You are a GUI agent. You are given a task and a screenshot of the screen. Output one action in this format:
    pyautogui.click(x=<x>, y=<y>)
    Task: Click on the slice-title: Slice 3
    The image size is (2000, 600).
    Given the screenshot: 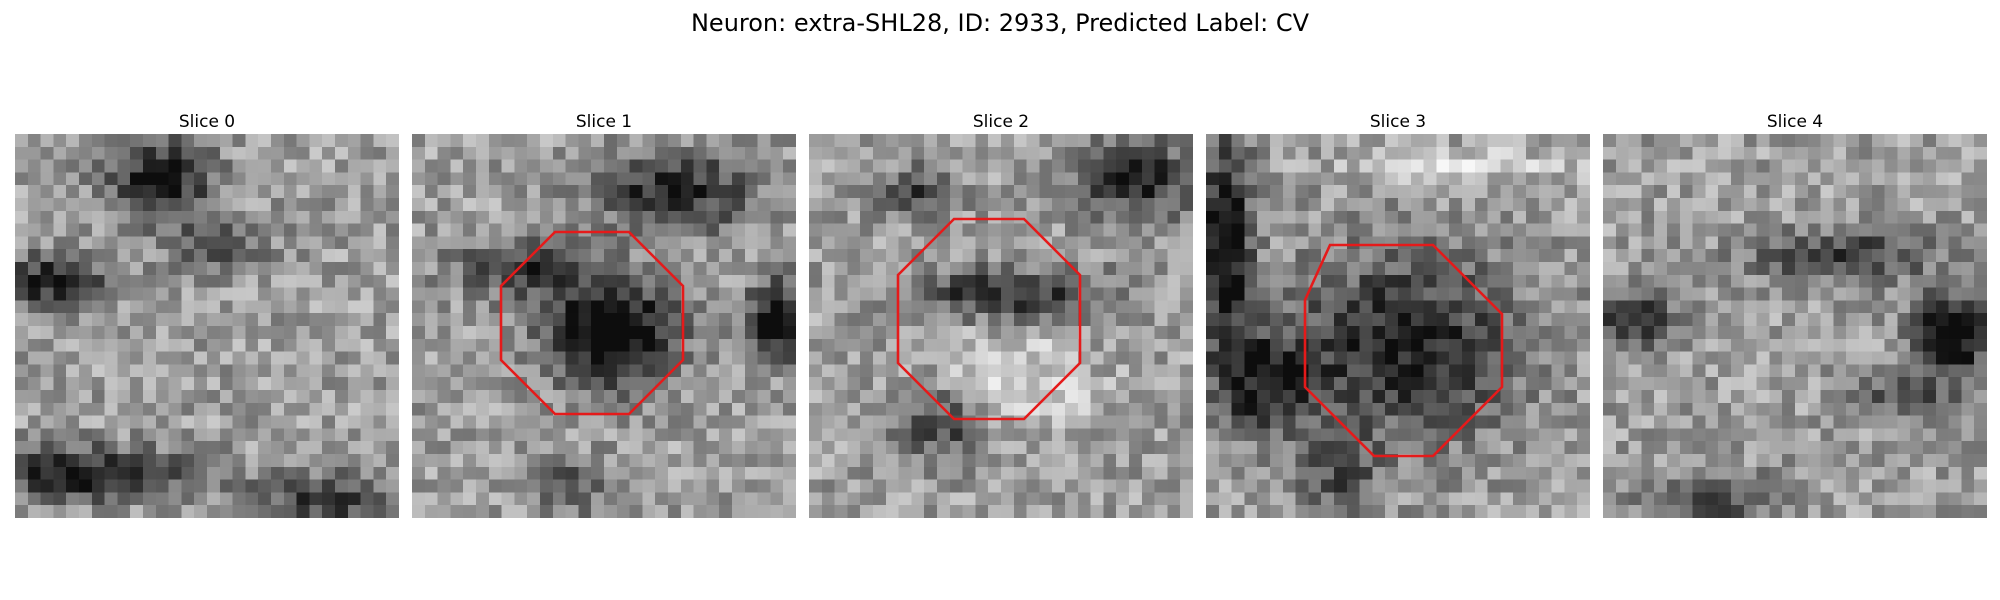 What is the action you would take?
    pyautogui.click(x=1398, y=122)
    